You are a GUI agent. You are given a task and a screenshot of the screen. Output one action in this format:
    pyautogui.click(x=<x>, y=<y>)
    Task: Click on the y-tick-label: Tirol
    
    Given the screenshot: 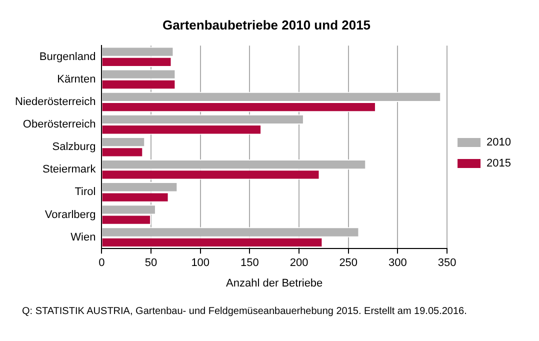 What is the action you would take?
    pyautogui.click(x=85, y=192)
    